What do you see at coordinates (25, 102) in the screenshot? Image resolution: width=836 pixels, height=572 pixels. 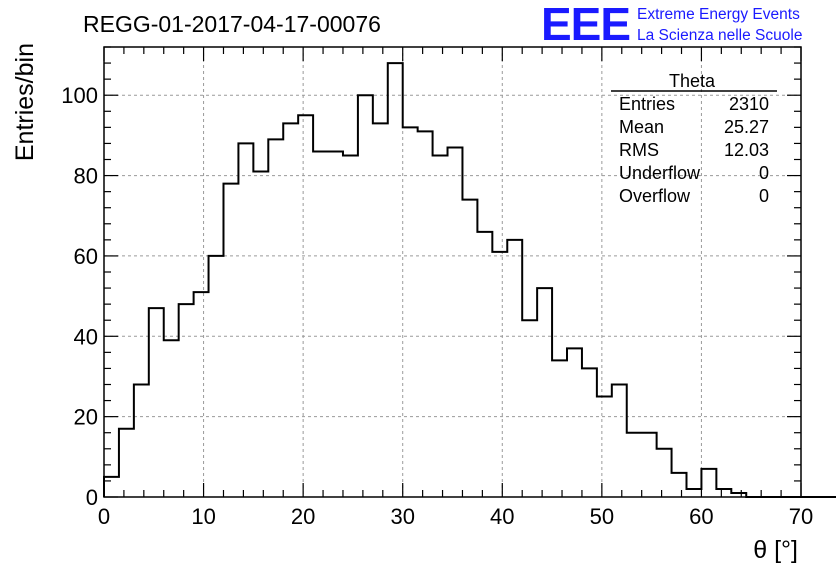 I see `y-axis-label: Entries/bin` at bounding box center [25, 102].